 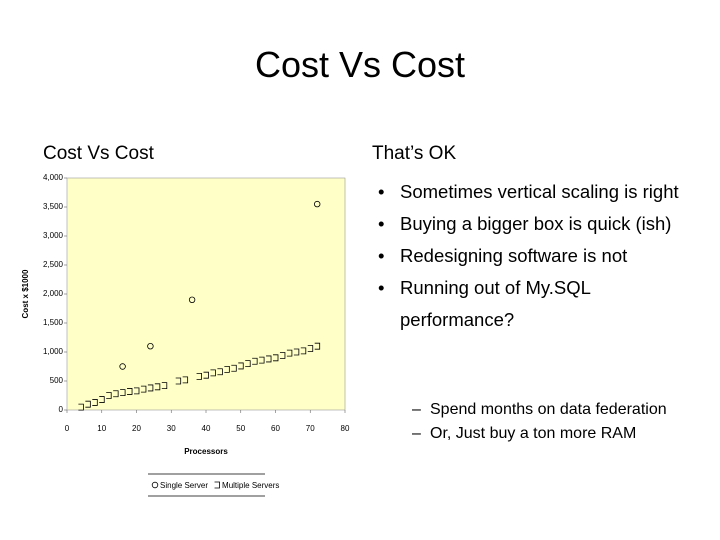 I want to click on x-tick-label: 60, so click(x=275, y=428).